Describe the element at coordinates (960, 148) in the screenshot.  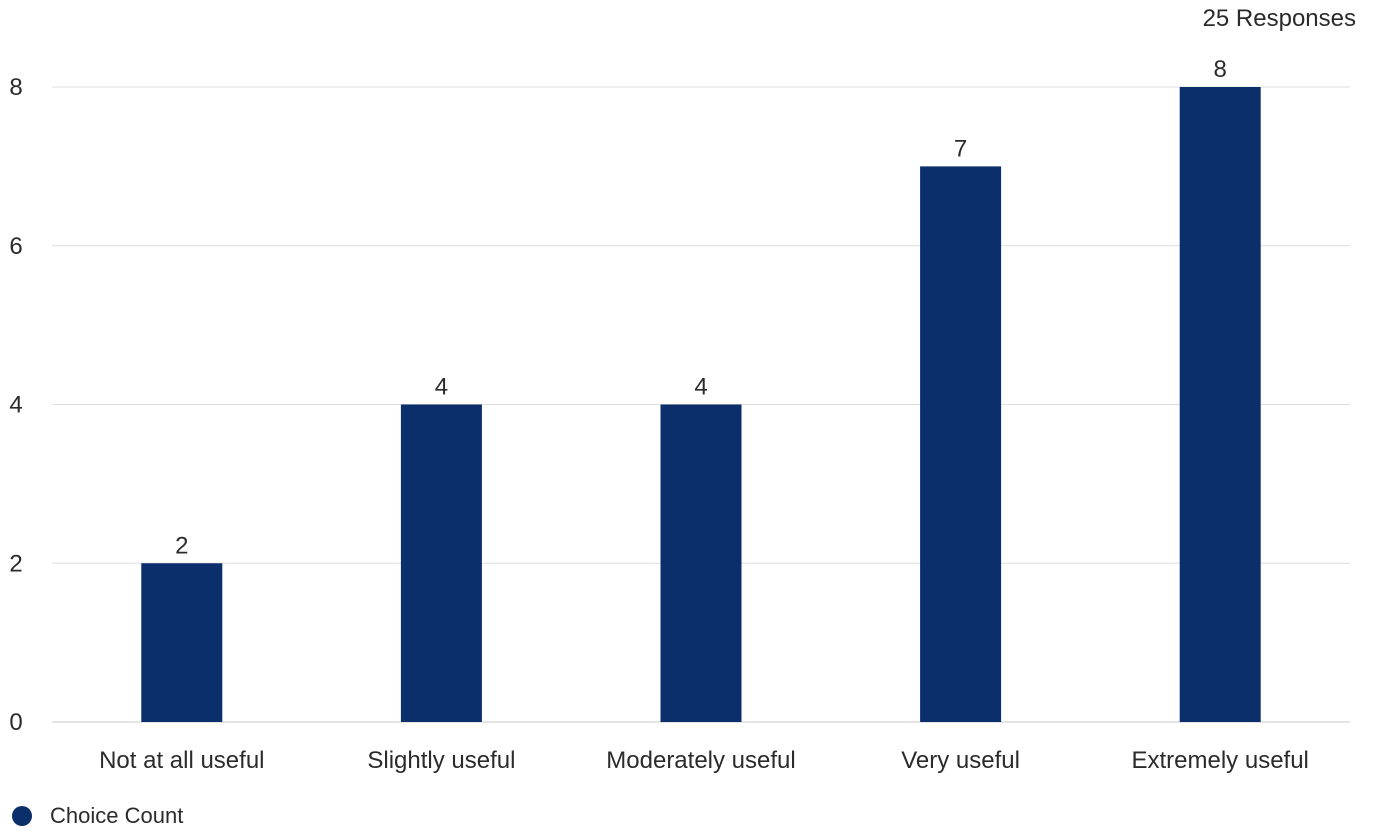
I see `bar-data-label: 7` at that location.